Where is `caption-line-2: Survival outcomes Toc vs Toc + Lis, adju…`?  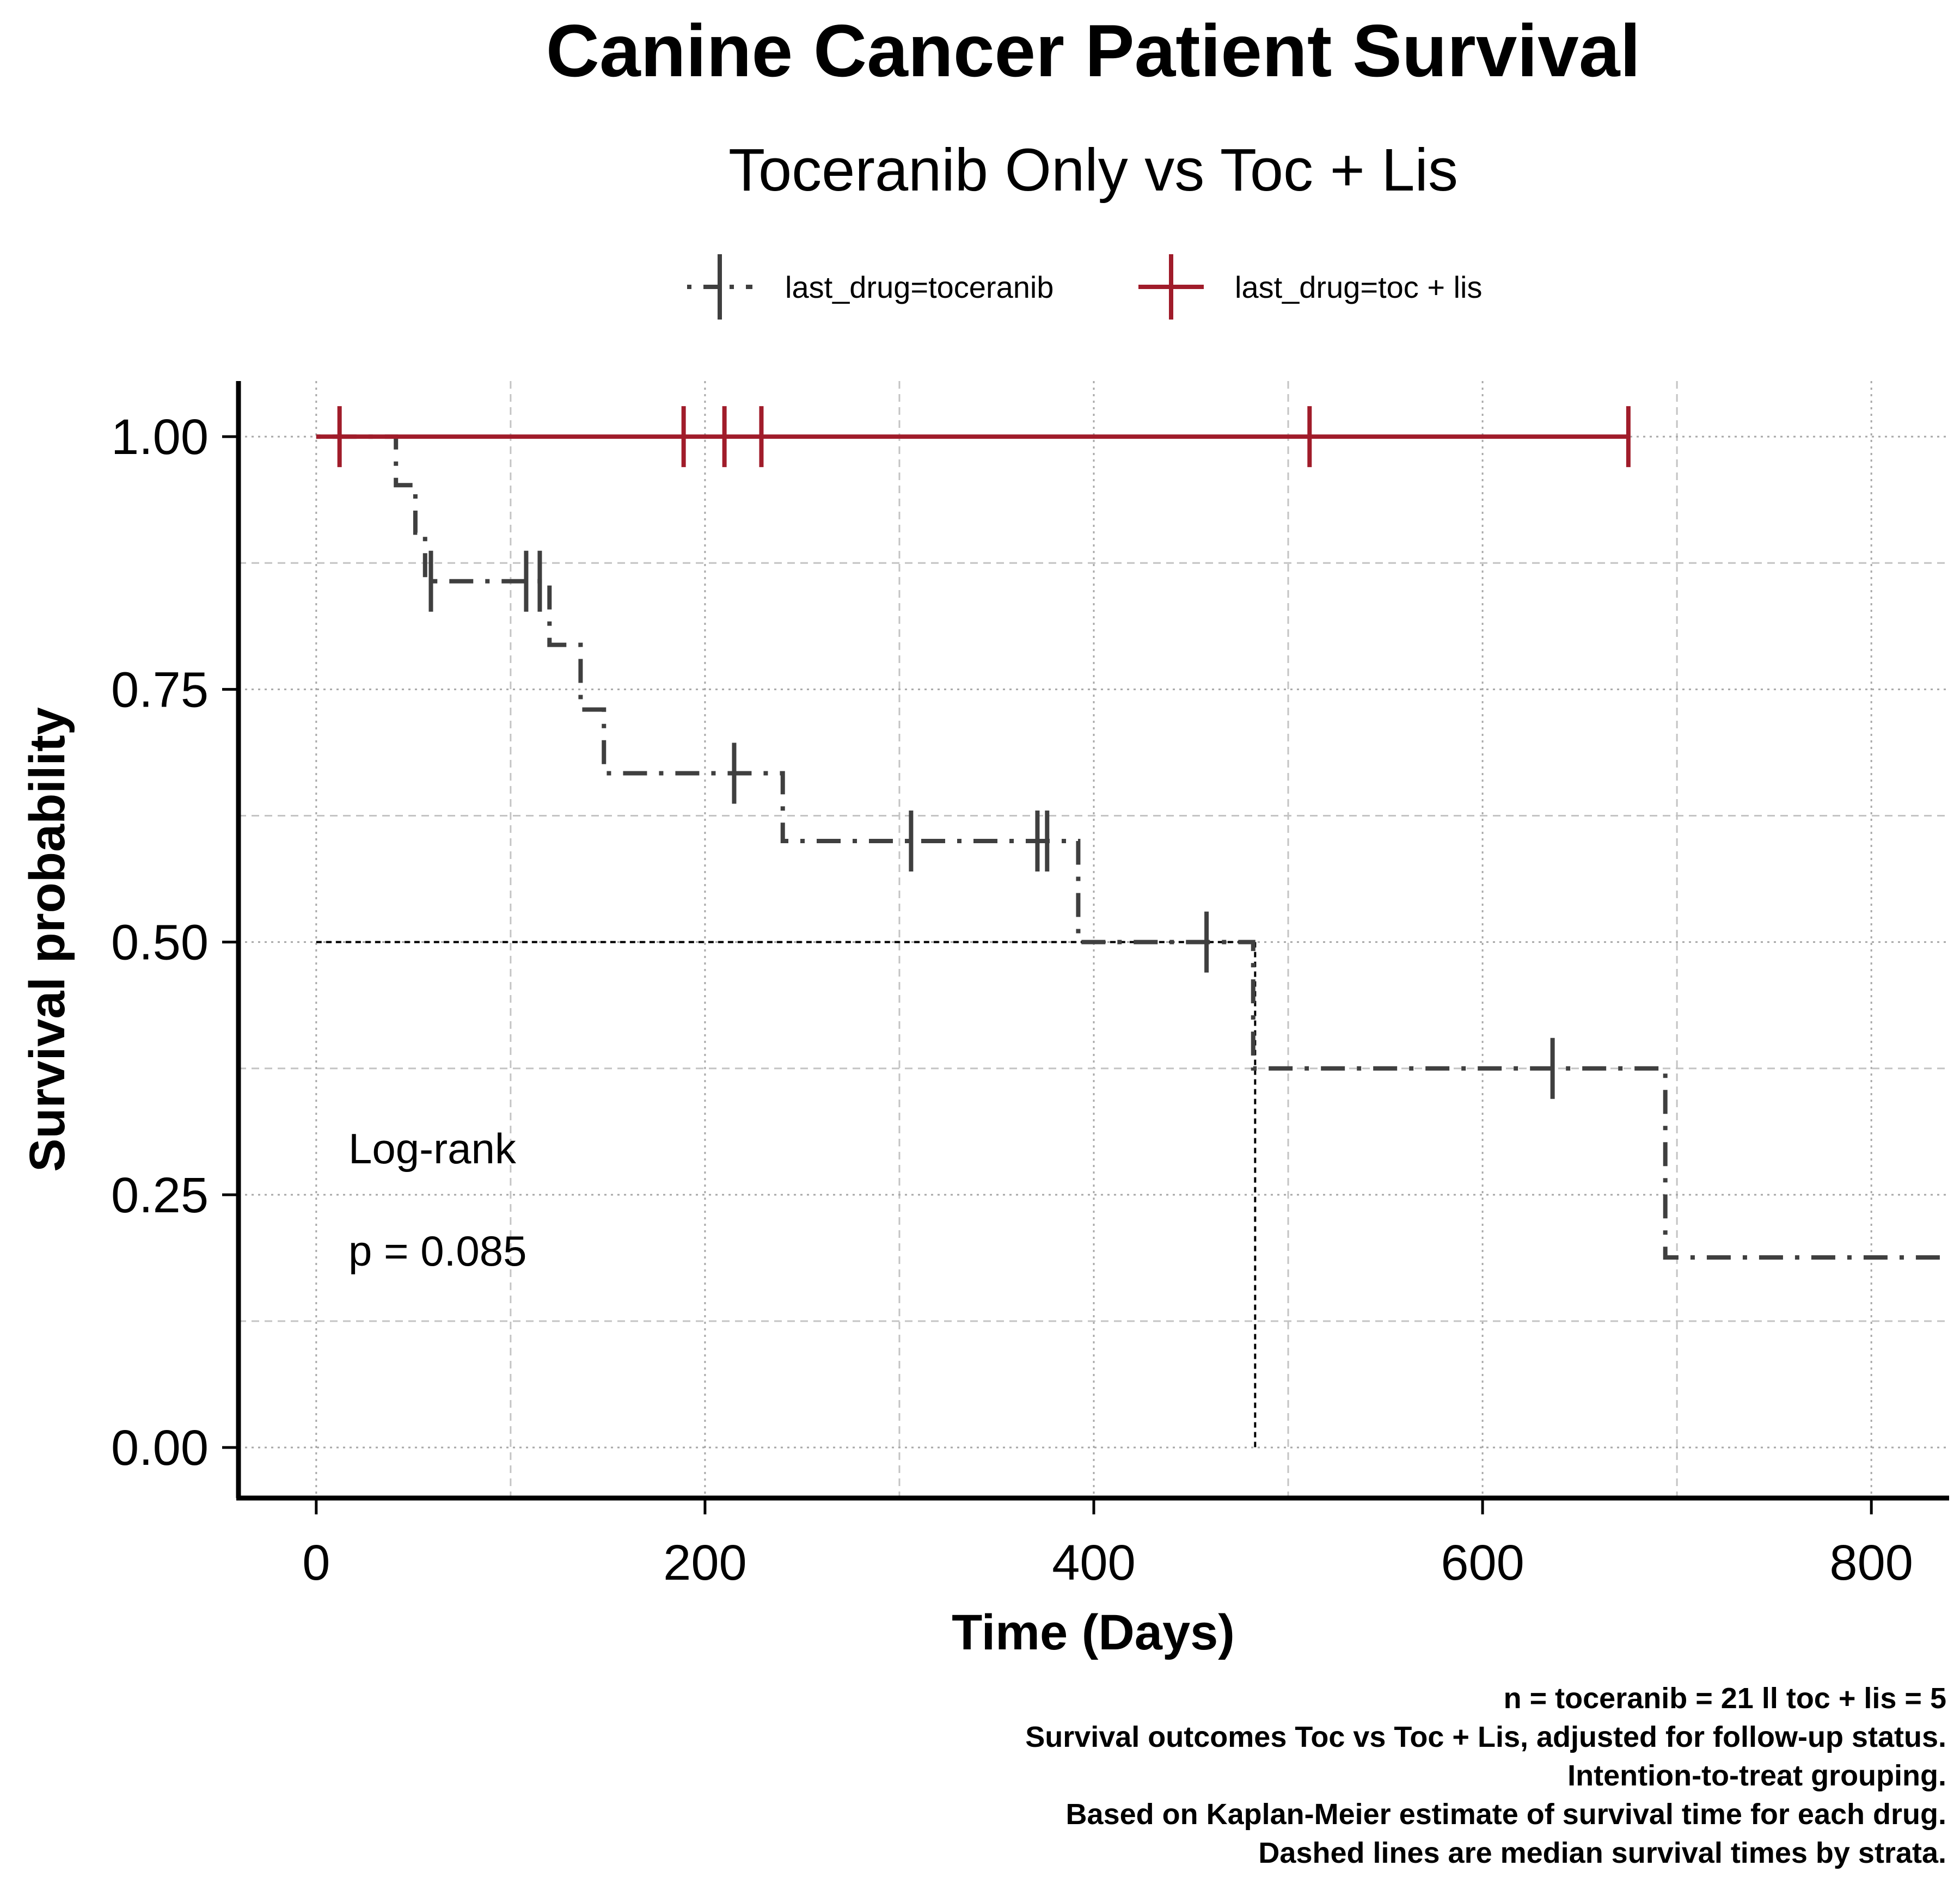 caption-line-2: Survival outcomes Toc vs Toc + Lis, adju… is located at coordinates (1485, 1737).